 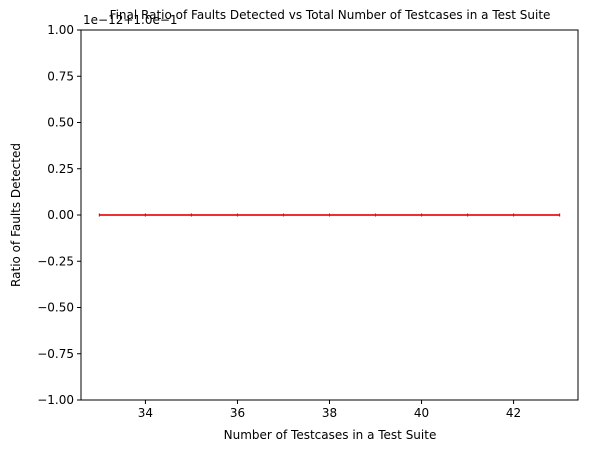 What do you see at coordinates (329, 413) in the screenshot?
I see `x-tick-label: 38` at bounding box center [329, 413].